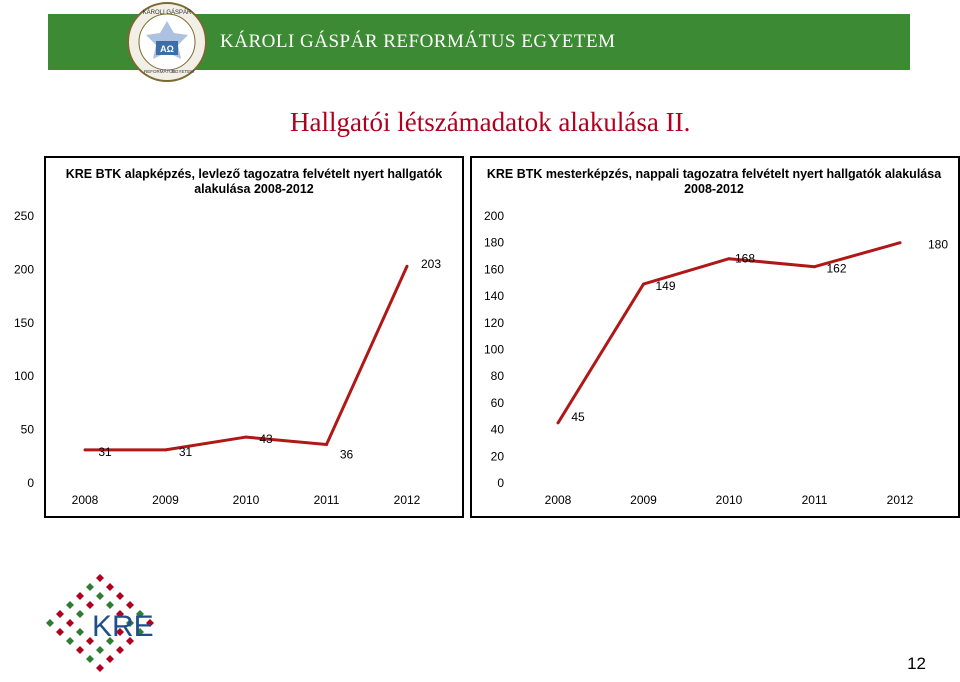 This screenshot has height=682, width=960. Describe the element at coordinates (729, 500) in the screenshot. I see `chart-2-x-tick-label: 2010` at that location.